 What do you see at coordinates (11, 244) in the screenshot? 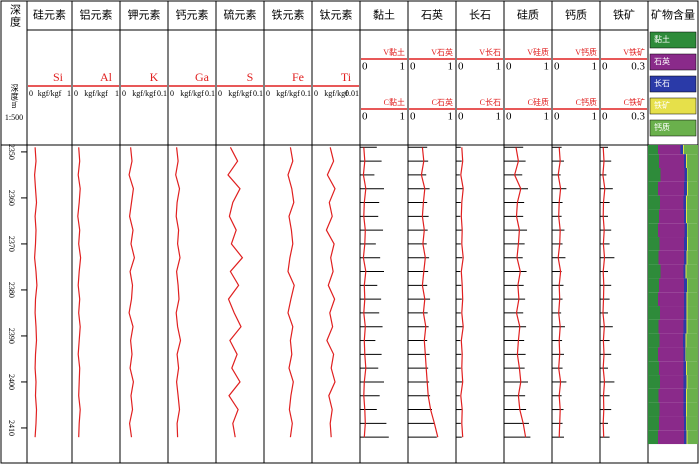
I see `depth-tick-label: 2370` at bounding box center [11, 244].